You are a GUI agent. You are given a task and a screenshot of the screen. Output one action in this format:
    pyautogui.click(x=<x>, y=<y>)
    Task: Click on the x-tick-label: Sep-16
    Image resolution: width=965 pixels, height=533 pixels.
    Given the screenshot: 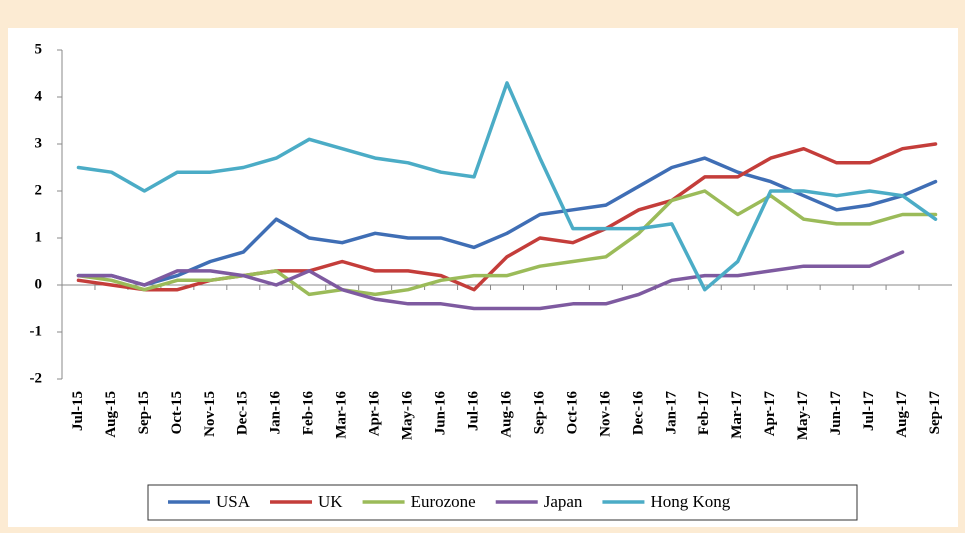 What is the action you would take?
    pyautogui.click(x=539, y=413)
    